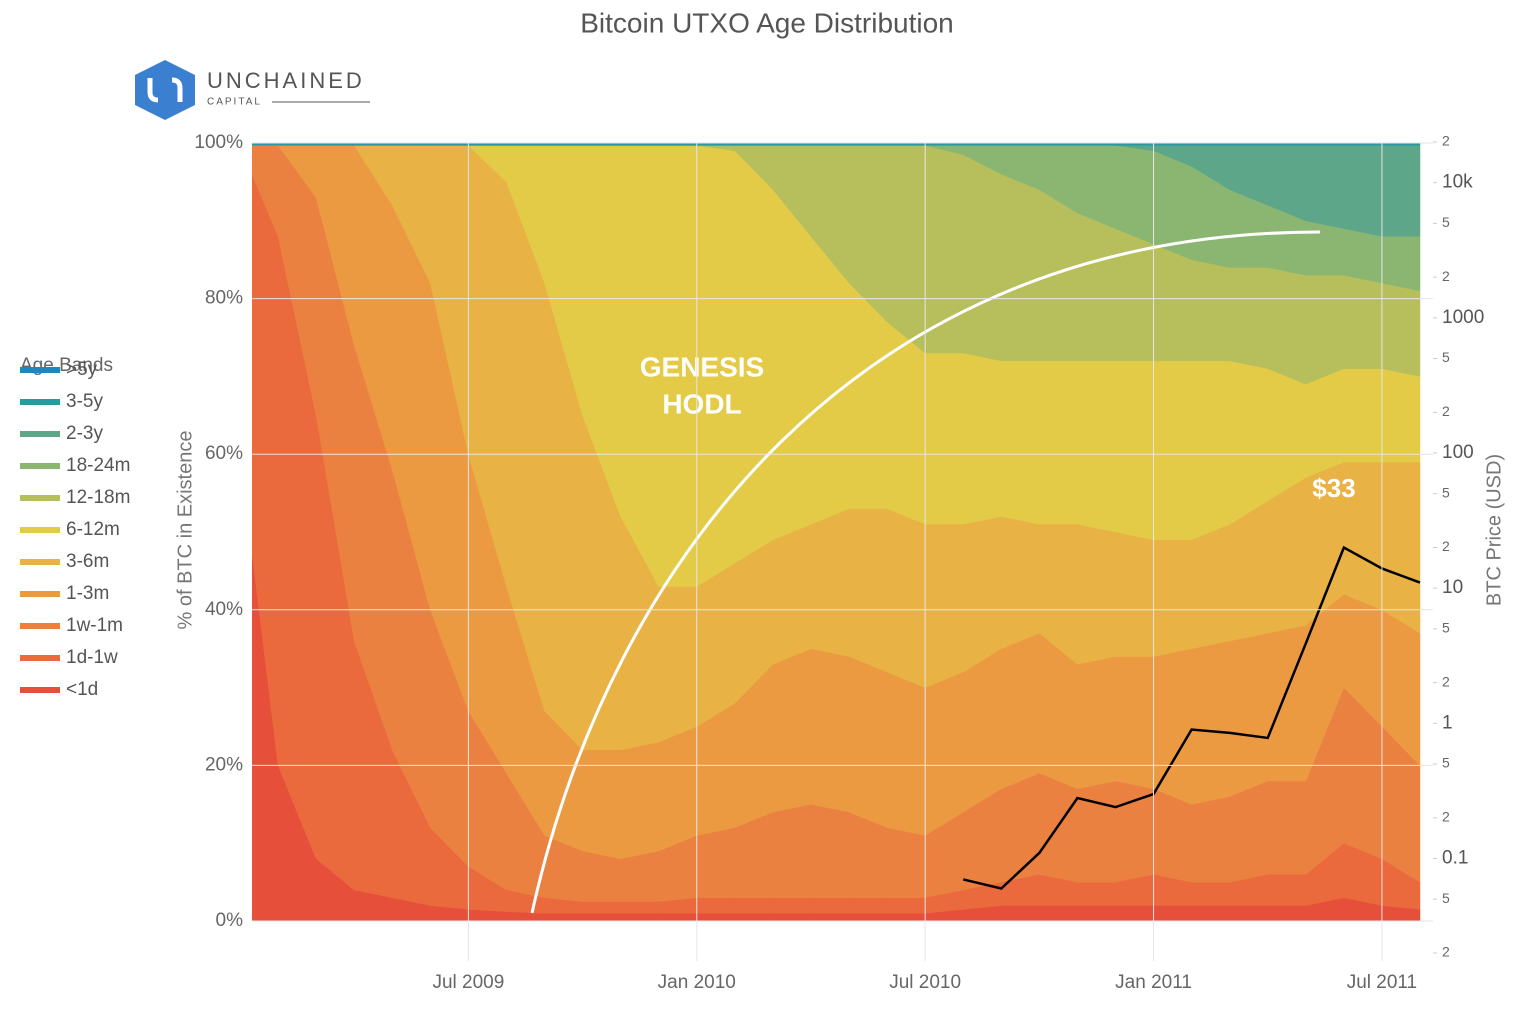 The height and width of the screenshot is (1012, 1526). What do you see at coordinates (87, 561) in the screenshot?
I see `legend-label: 3-6m` at bounding box center [87, 561].